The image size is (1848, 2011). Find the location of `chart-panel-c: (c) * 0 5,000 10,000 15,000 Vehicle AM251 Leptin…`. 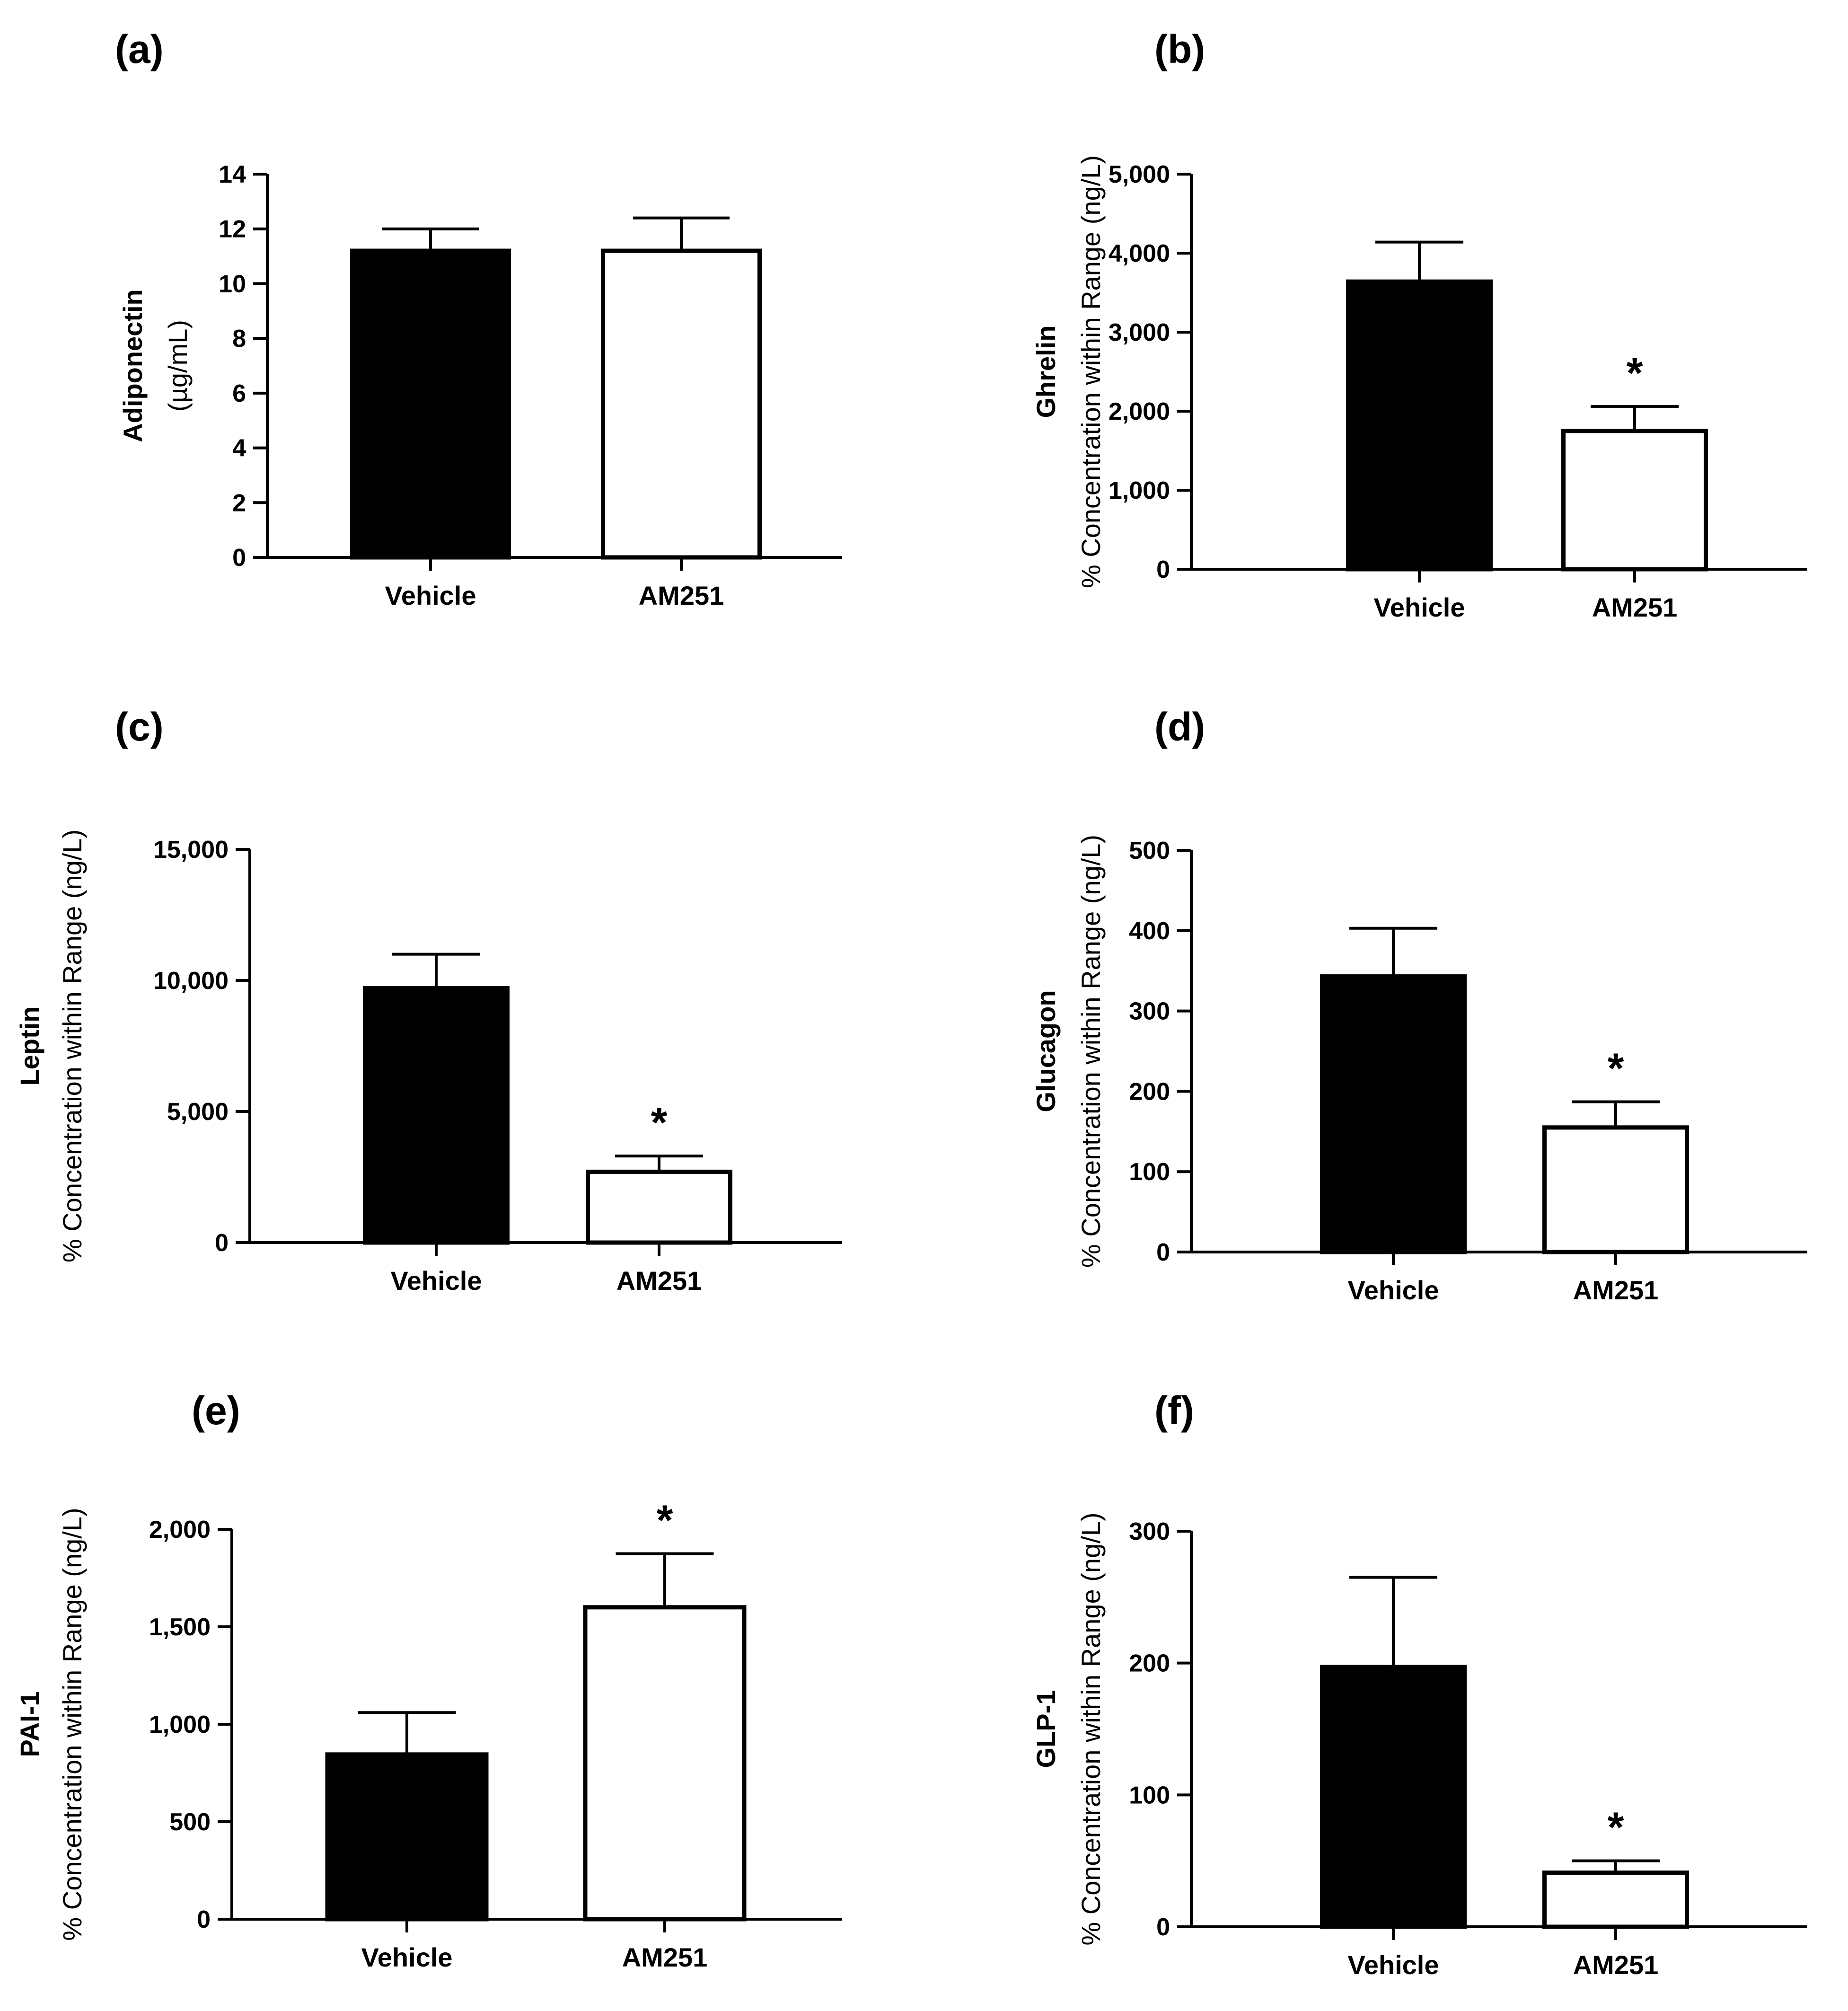

chart-panel-c: (c) * 0 5,000 10,000 15,000 Vehicle AM251 Leptin… is located at coordinates (429, 1000).